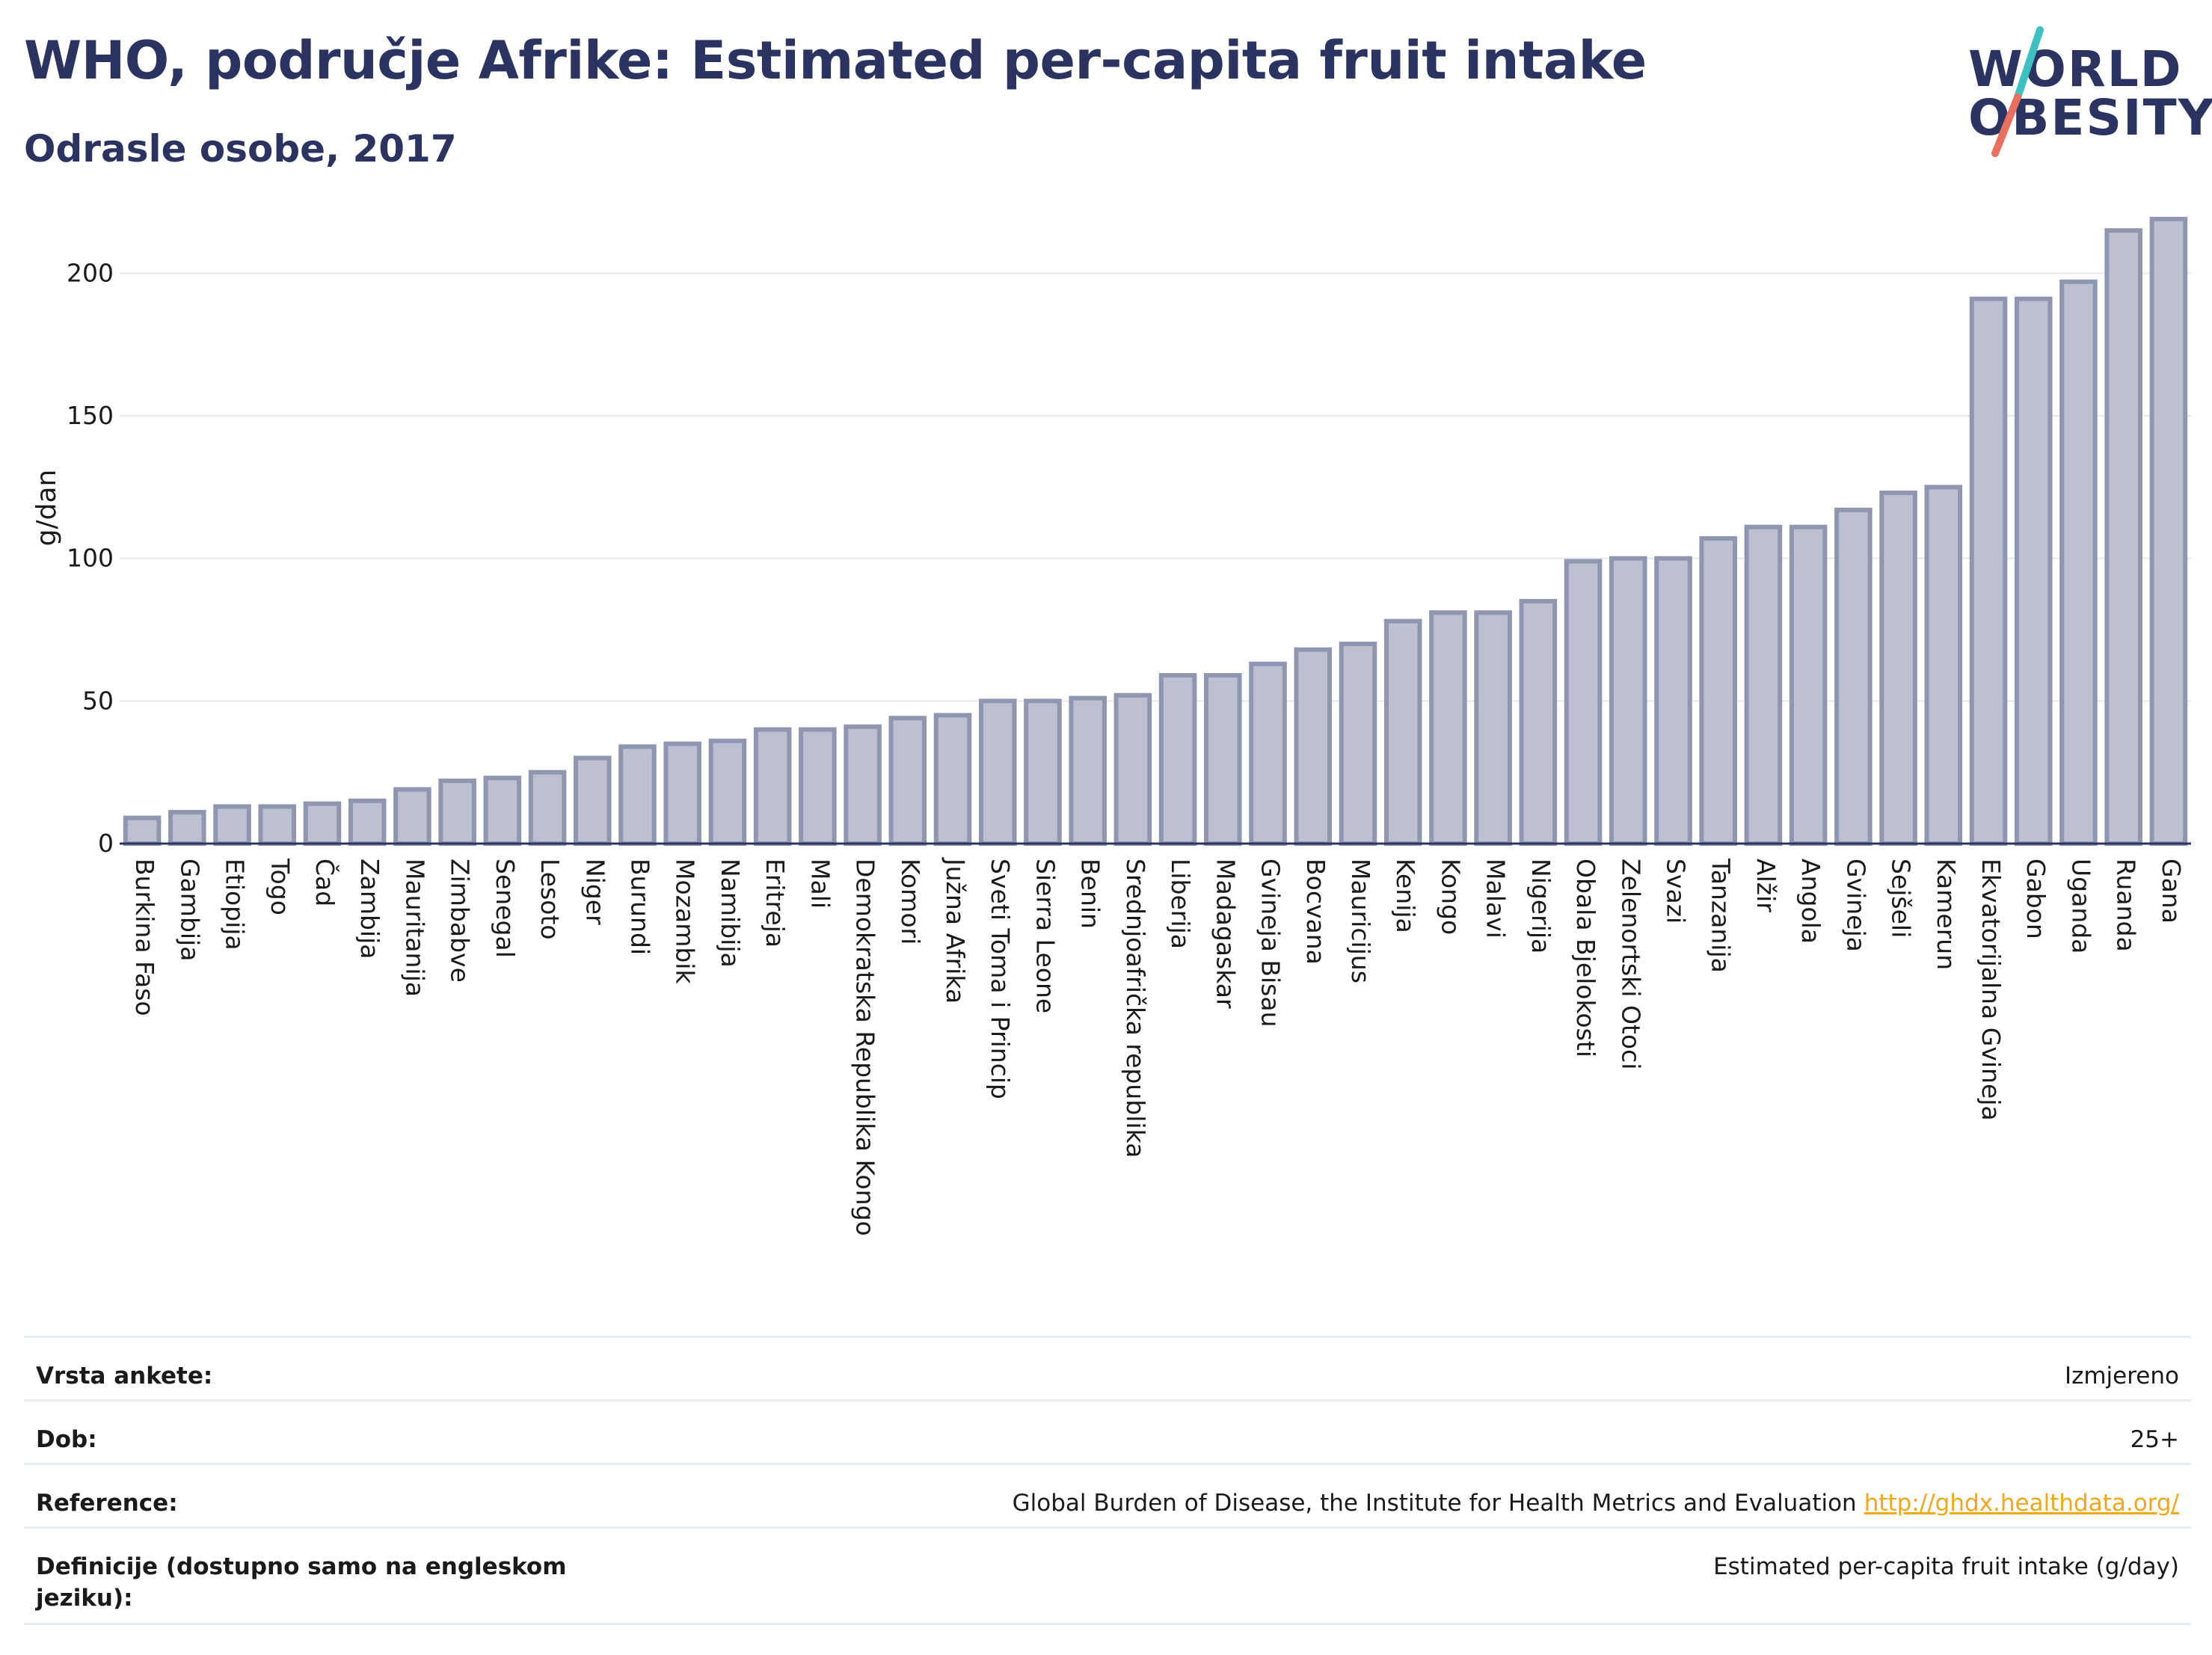 Image resolution: width=2212 pixels, height=1655 pixels. What do you see at coordinates (1901, 898) in the screenshot?
I see `x-tick-label: Sejšeli` at bounding box center [1901, 898].